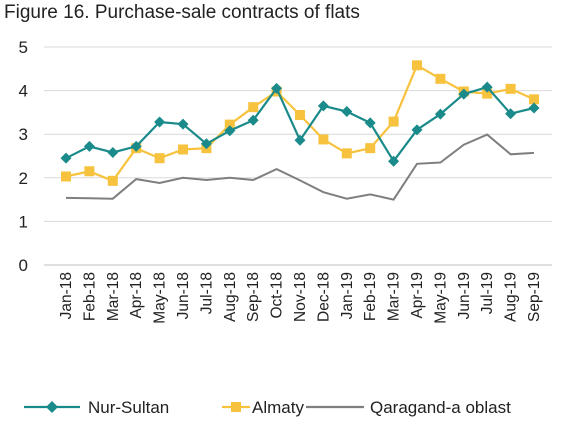 Image resolution: width=566 pixels, height=424 pixels. Describe the element at coordinates (23, 134) in the screenshot. I see `y-tick-label: 3` at that location.